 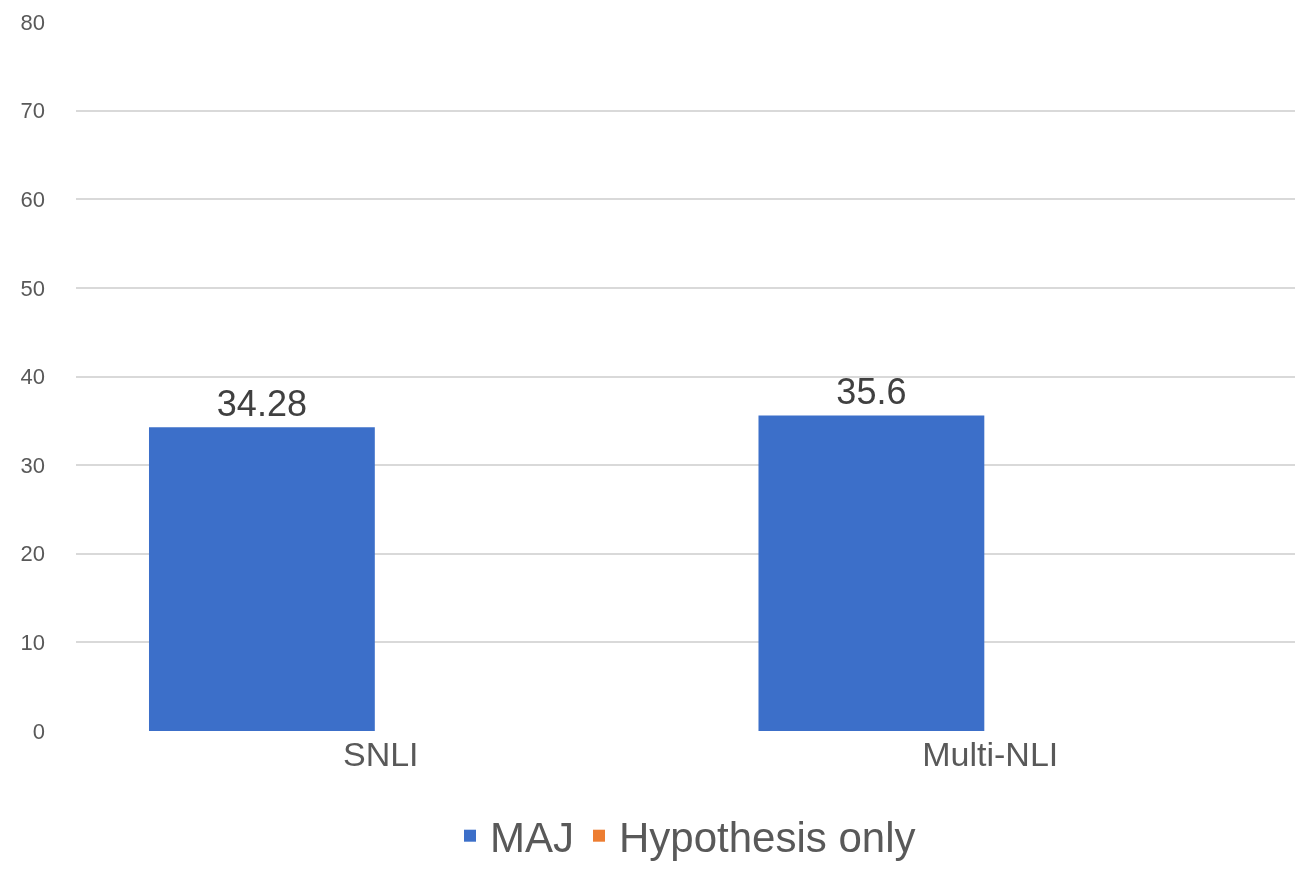 I want to click on y-tick-label: 70, so click(x=32, y=111).